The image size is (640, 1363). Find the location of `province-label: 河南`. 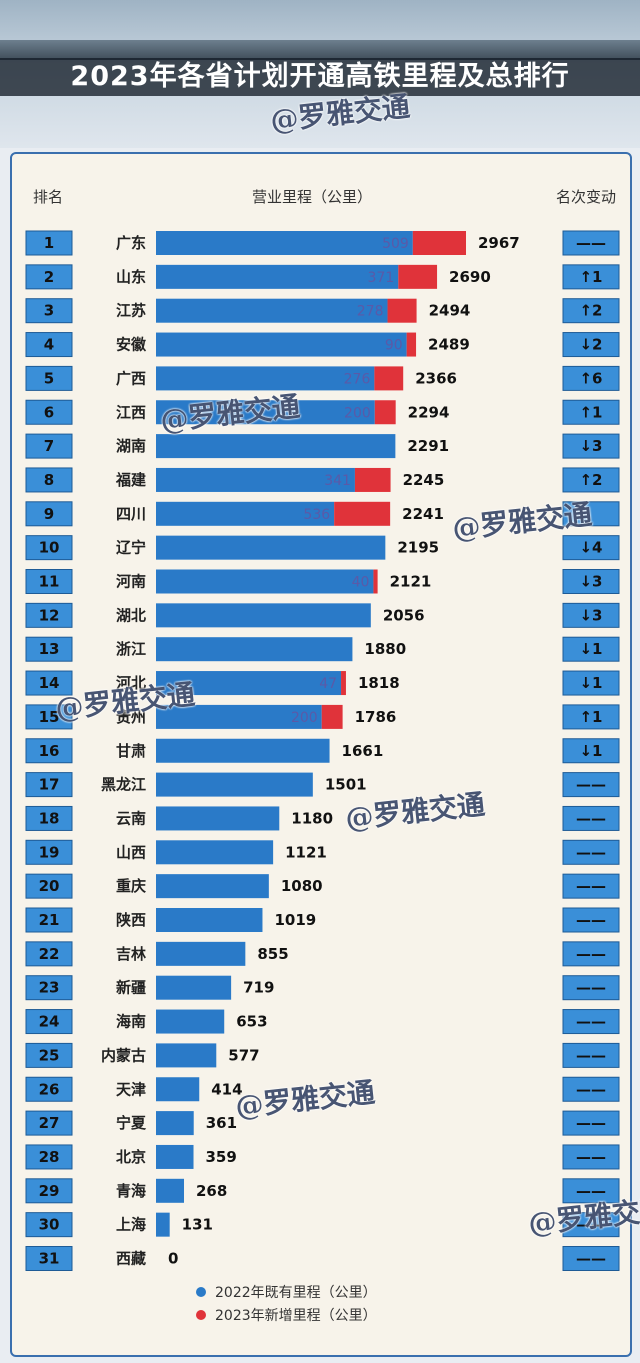

province-label: 河南 is located at coordinates (131, 582).